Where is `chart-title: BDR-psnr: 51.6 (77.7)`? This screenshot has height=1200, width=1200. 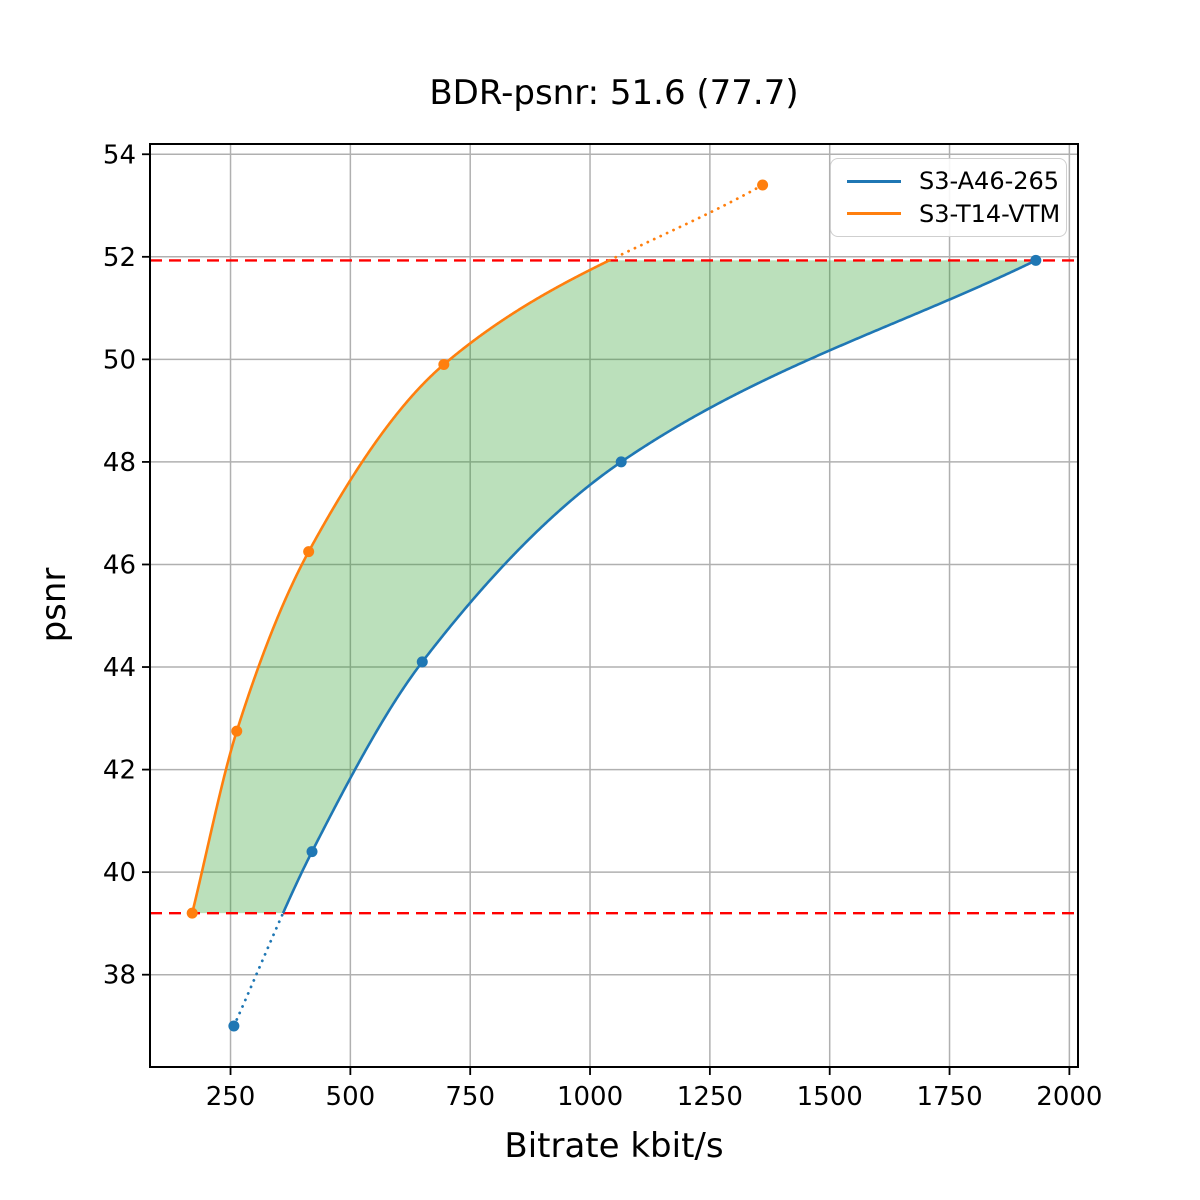 chart-title: BDR-psnr: 51.6 (77.7) is located at coordinates (614, 93).